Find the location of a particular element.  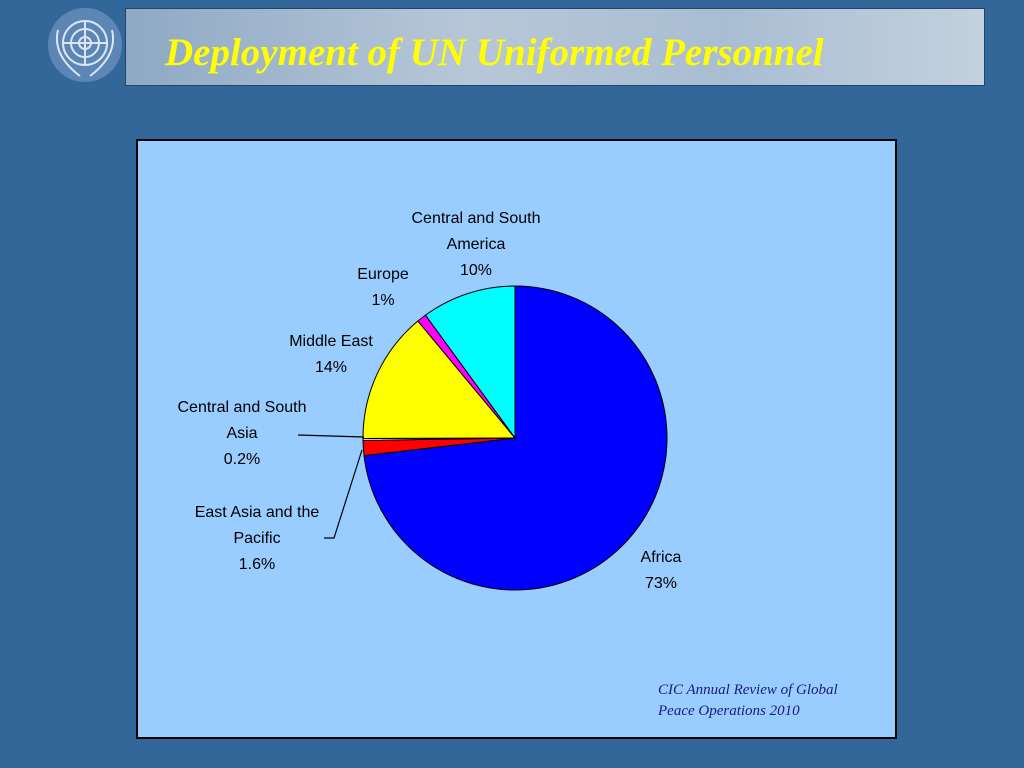

slice-label: East Asia and the Pacific 1.6% is located at coordinates (257, 539).